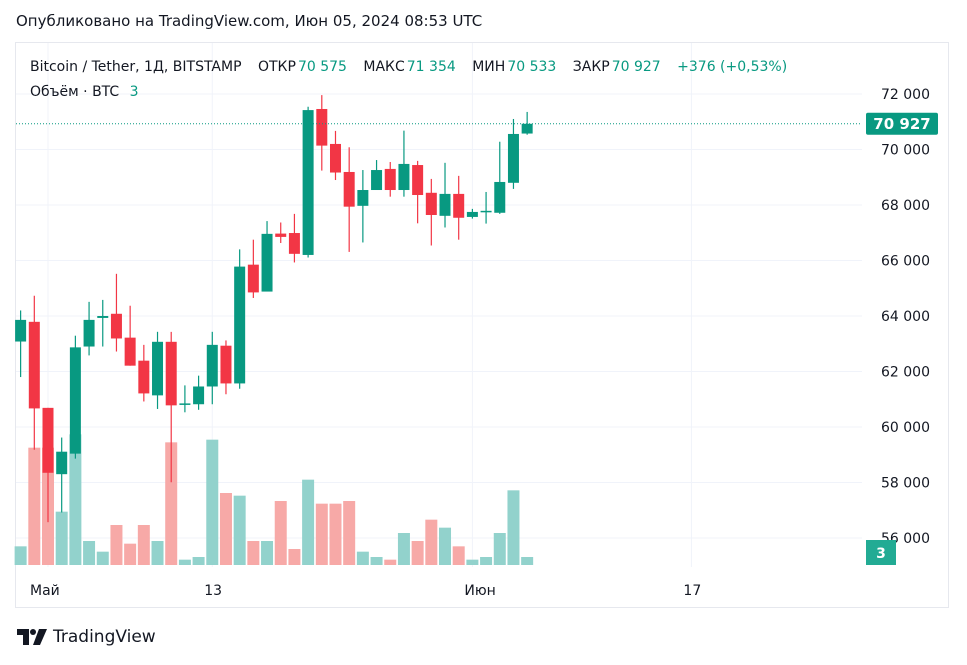 The width and height of the screenshot is (967, 665). I want to click on price-tick-label: 60 000, so click(905, 428).